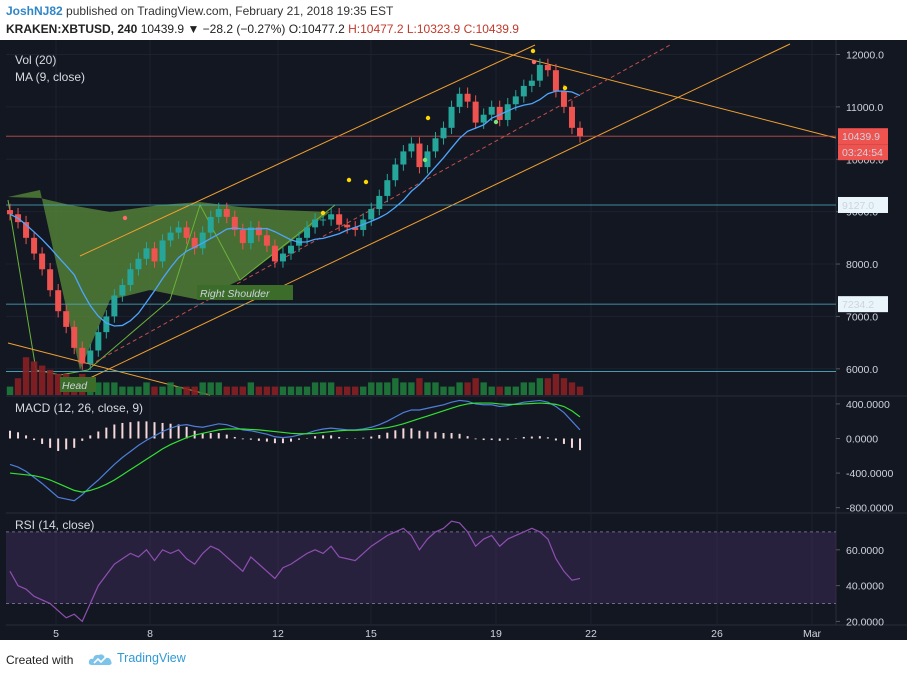 This screenshot has width=907, height=678. What do you see at coordinates (869, 509) in the screenshot?
I see `y-tick-label: -800.0000` at bounding box center [869, 509].